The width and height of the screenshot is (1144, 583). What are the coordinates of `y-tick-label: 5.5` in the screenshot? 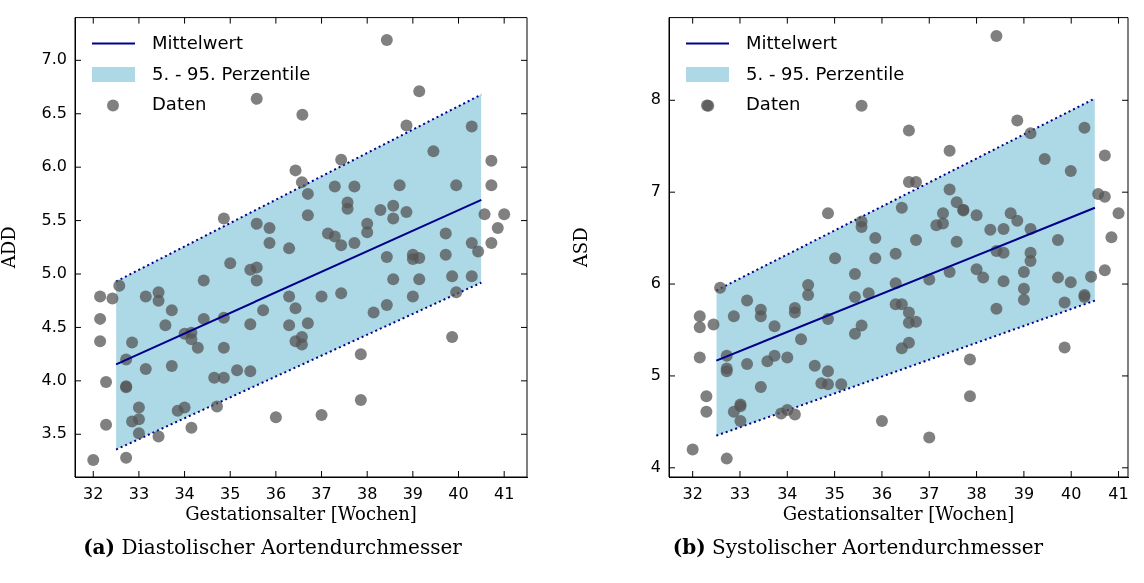 It's located at (54, 219).